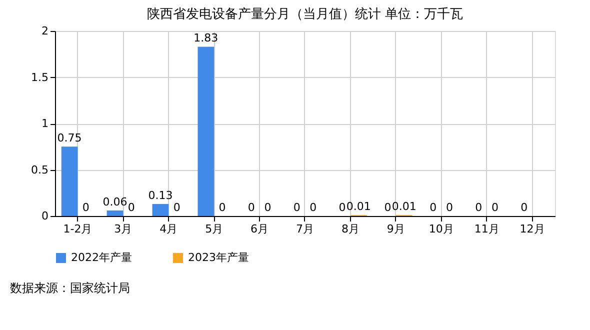  What do you see at coordinates (77, 229) in the screenshot?
I see `x-tick-label: 1-2月` at bounding box center [77, 229].